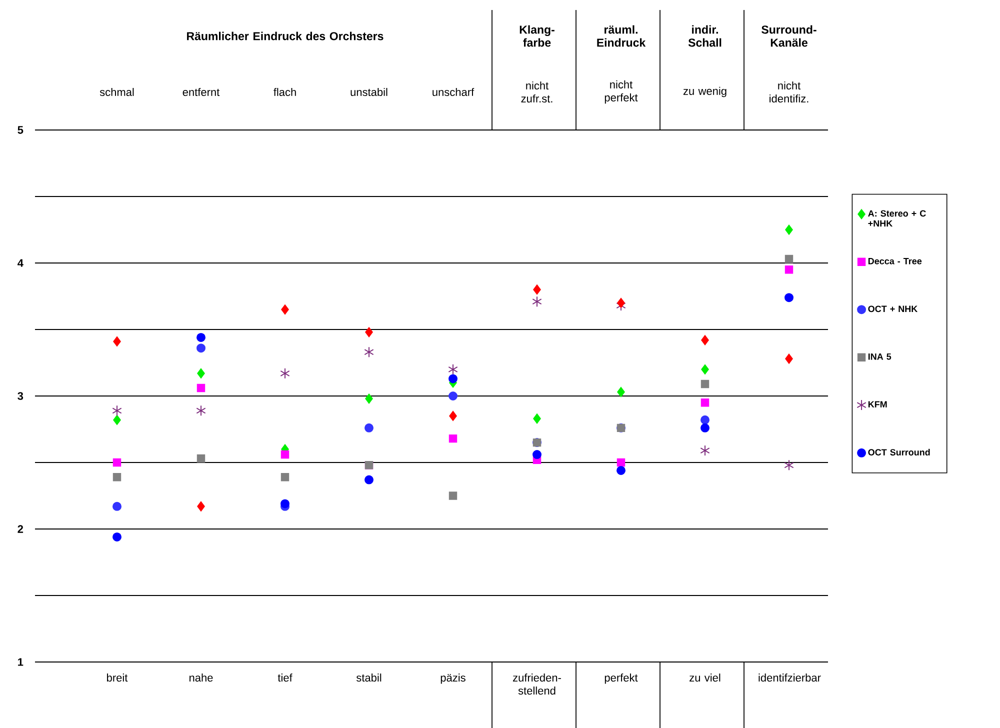 This screenshot has width=1000, height=728. What do you see at coordinates (789, 92) in the screenshot?
I see `text: nicht identifiz.` at bounding box center [789, 92].